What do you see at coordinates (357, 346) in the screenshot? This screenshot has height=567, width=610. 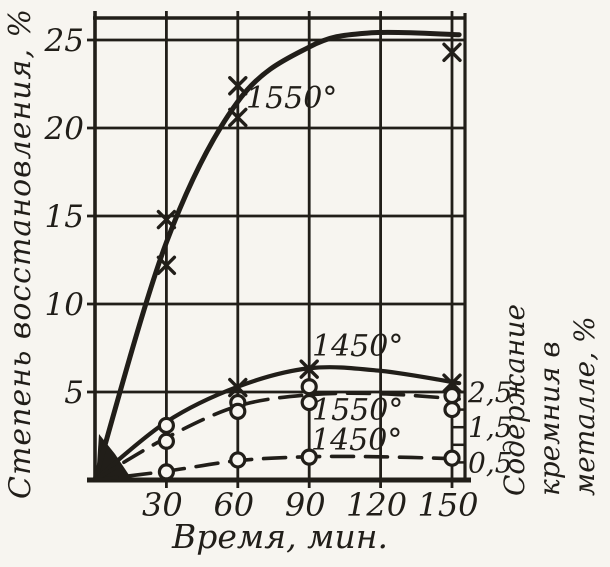 I see `curve-label-reduction-1450: 1450°` at bounding box center [357, 346].